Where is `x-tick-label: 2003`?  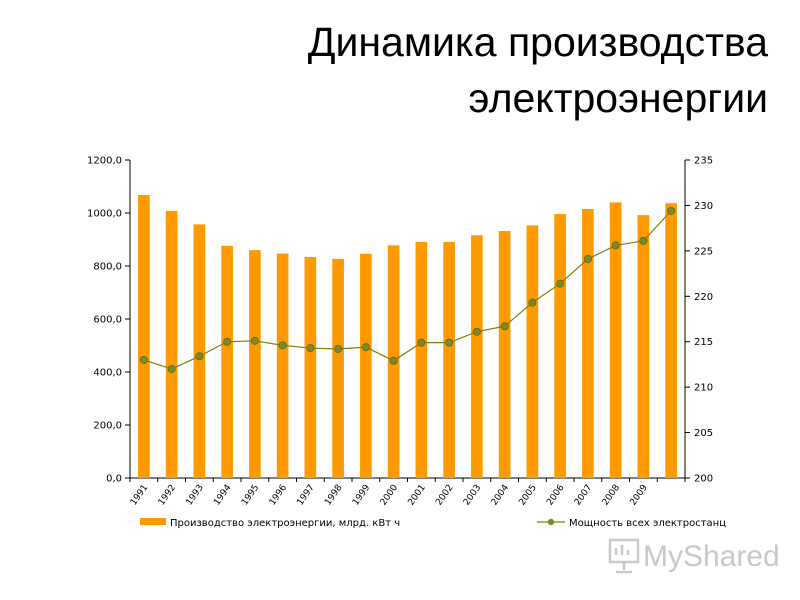
x-tick-label: 2003 is located at coordinates (472, 495).